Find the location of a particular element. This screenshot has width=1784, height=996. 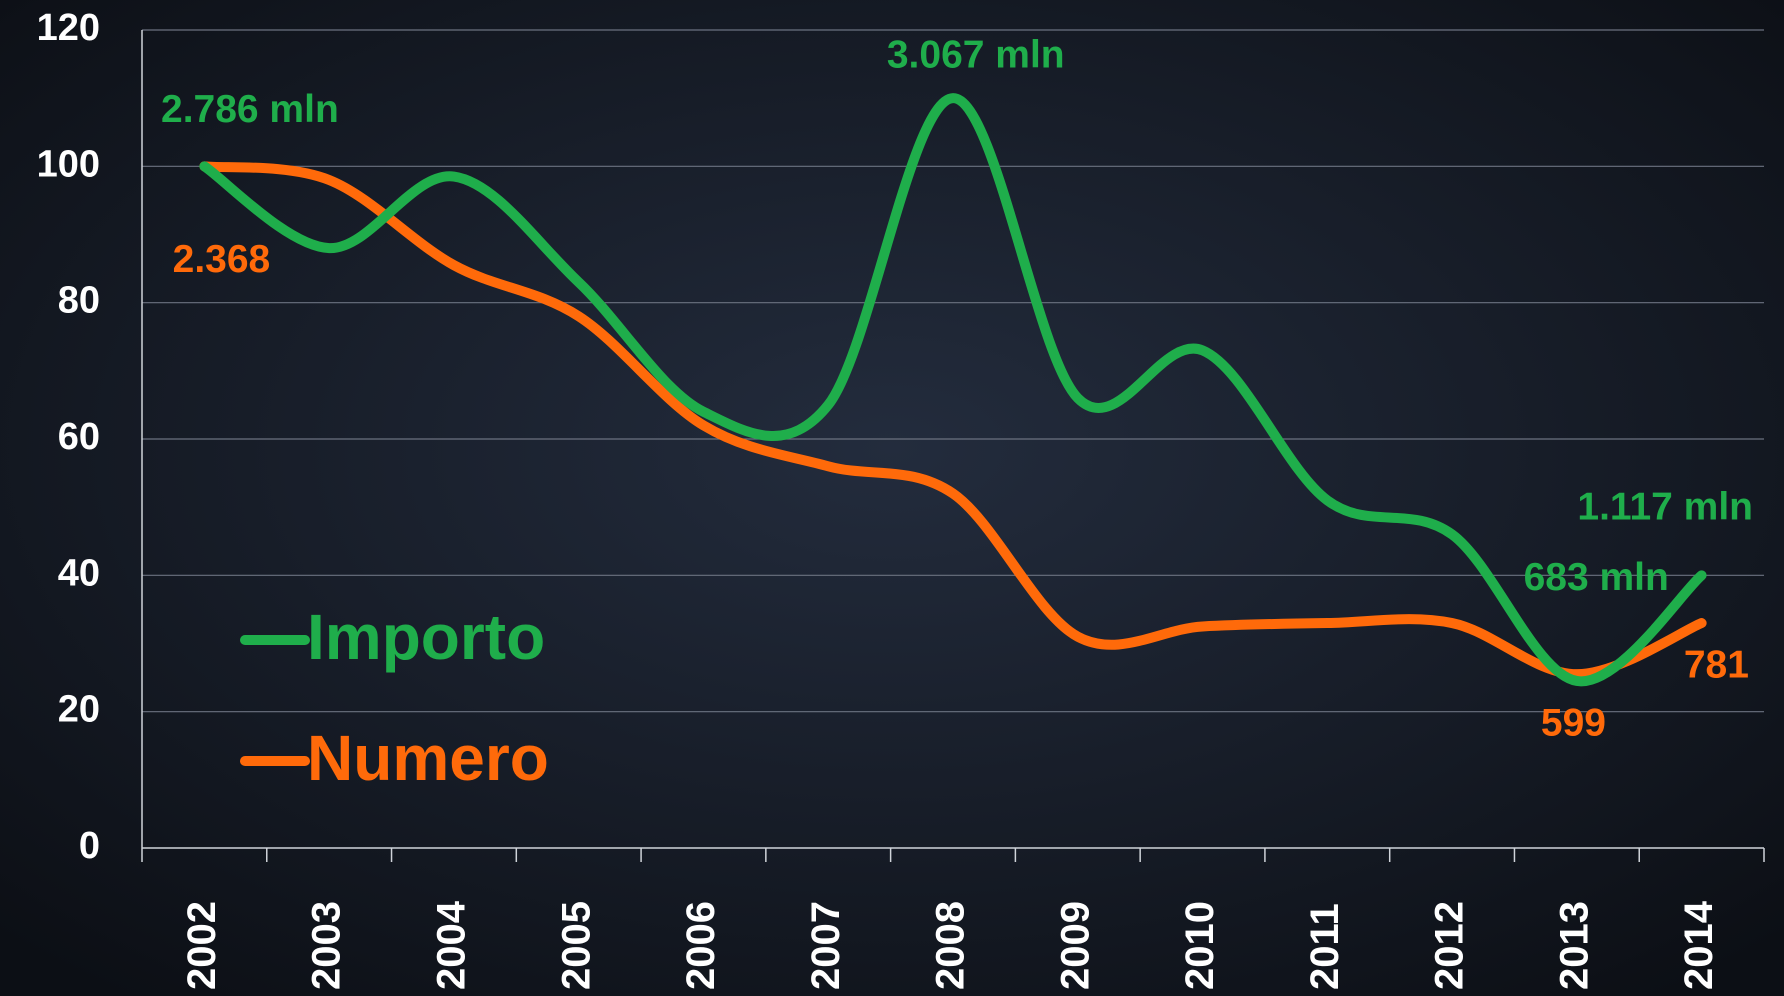

point-label: 1.117 mln is located at coordinates (1665, 507).